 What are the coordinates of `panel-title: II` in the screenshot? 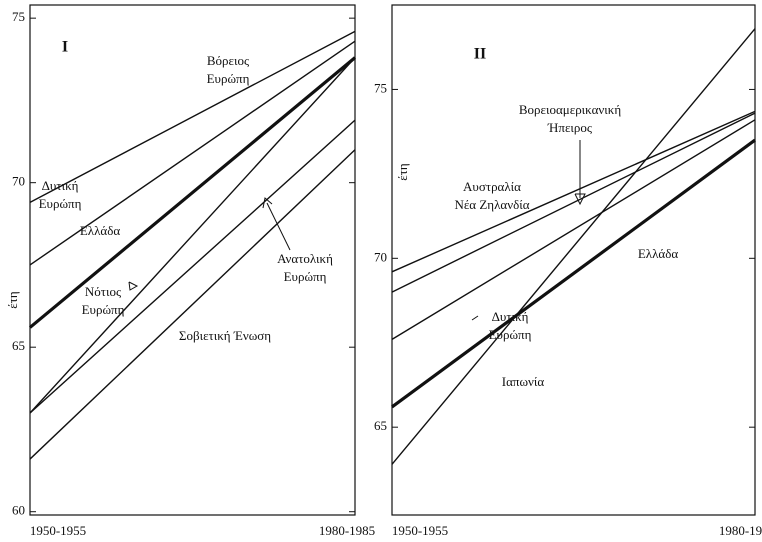 It's located at (480, 54).